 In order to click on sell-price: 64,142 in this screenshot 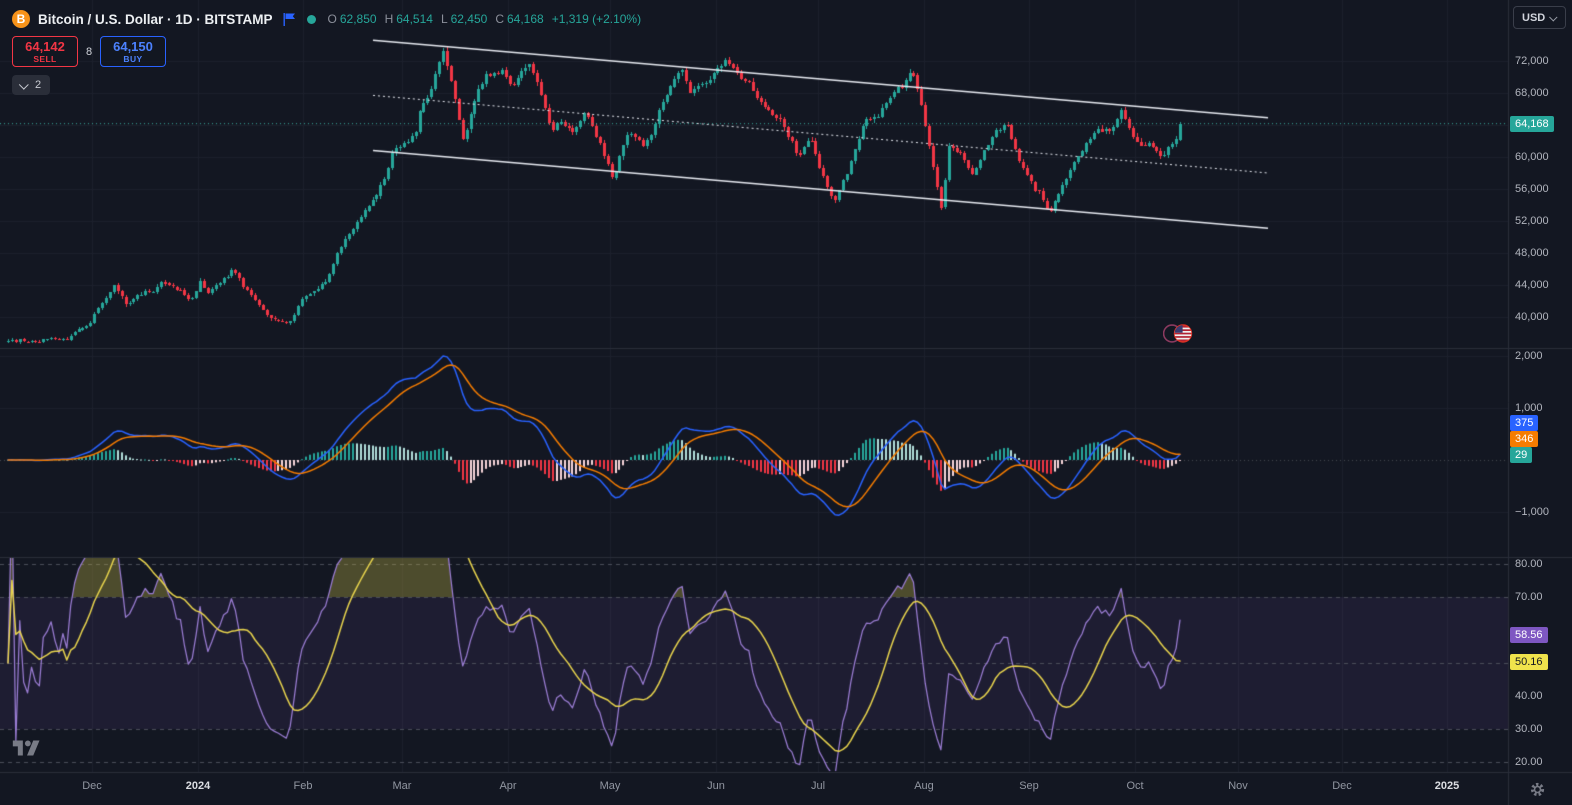, I will do `click(45, 46)`.